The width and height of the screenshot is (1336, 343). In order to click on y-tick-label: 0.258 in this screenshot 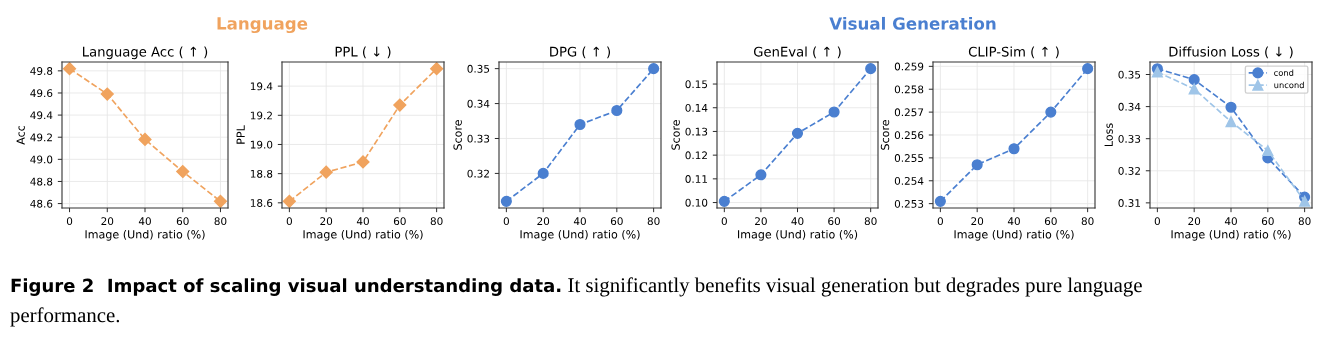, I will do `click(909, 89)`.